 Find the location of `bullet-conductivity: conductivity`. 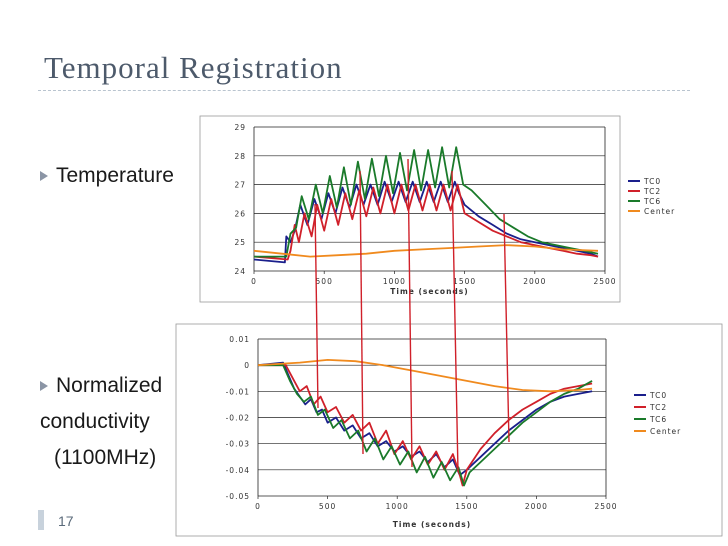

bullet-conductivity: conductivity is located at coordinates (95, 421).